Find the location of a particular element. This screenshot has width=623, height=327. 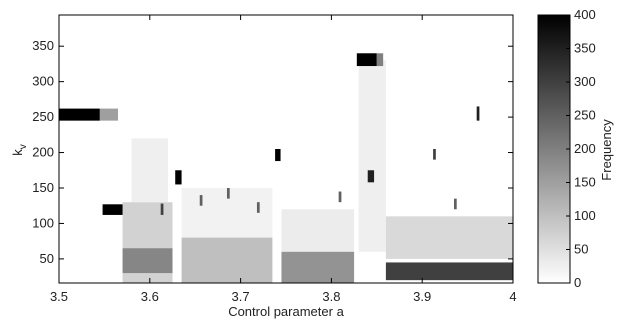

colorbar-label: Frequency is located at coordinates (606, 150).